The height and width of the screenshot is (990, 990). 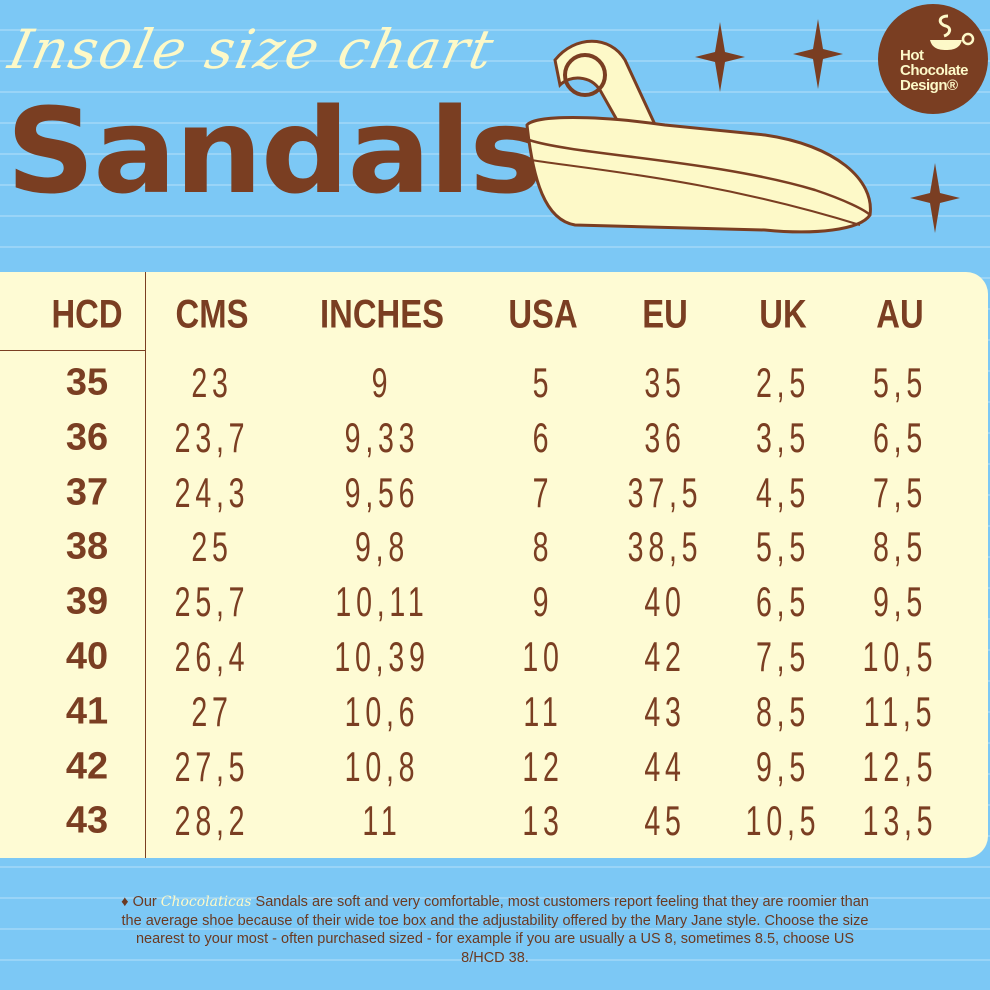 What do you see at coordinates (72, 350) in the screenshot?
I see `header-divider` at bounding box center [72, 350].